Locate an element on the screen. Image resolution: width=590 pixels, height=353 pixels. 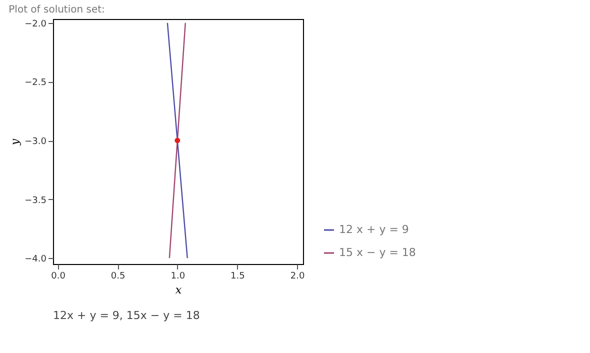
legend-label: 12 x + y = 9 is located at coordinates (374, 229).